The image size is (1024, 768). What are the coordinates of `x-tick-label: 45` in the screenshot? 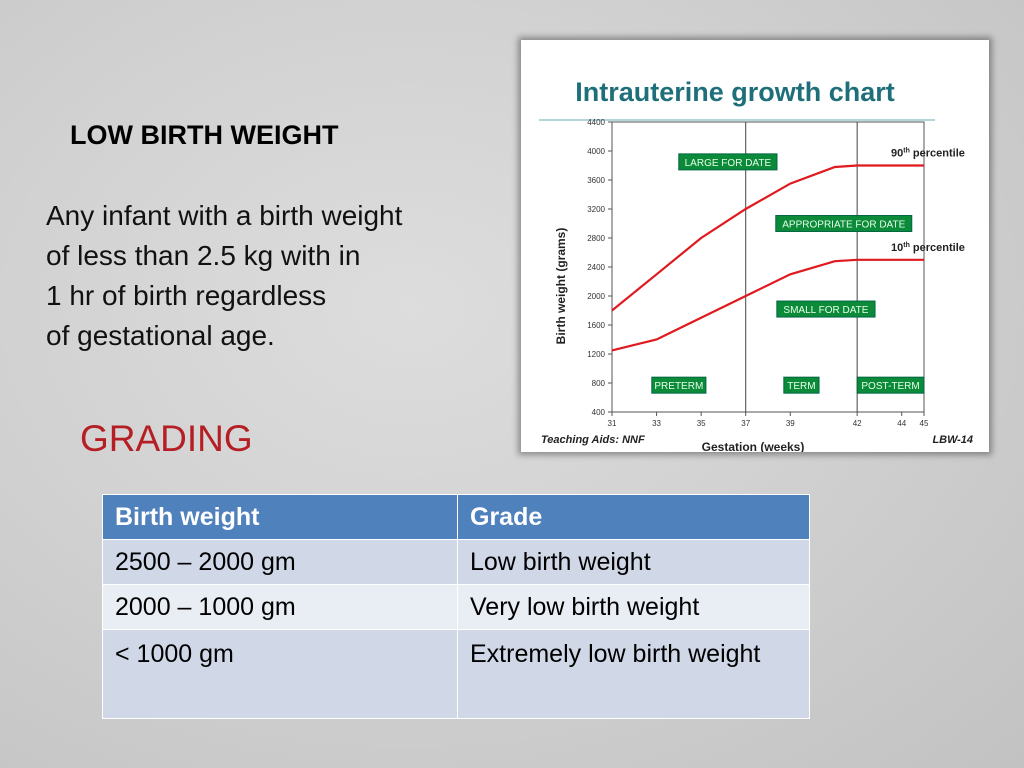 It's located at (924, 423).